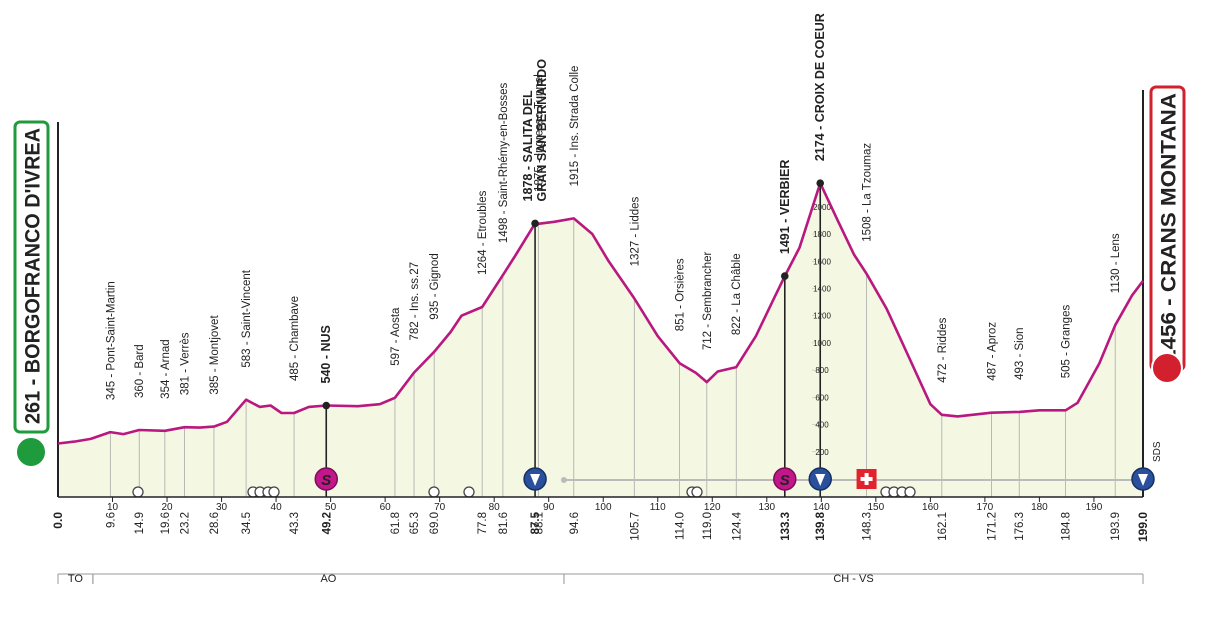 This screenshot has width=1224, height=620. Describe the element at coordinates (868, 192) in the screenshot. I see `waypoint-label: 1508 - La Tzoumaz` at that location.